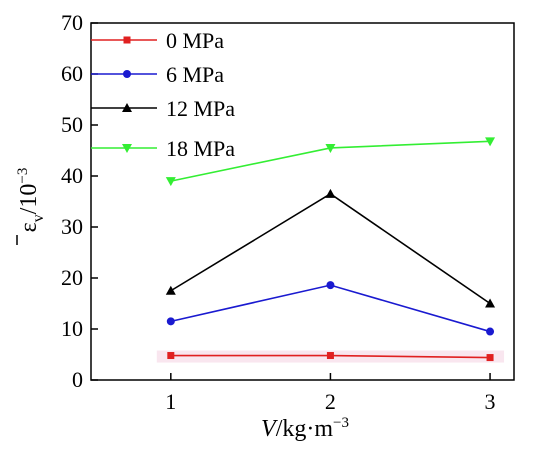 This screenshot has height=449, width=550. I want to click on x-axis-label-unit: /kg·m, so click(305, 429).